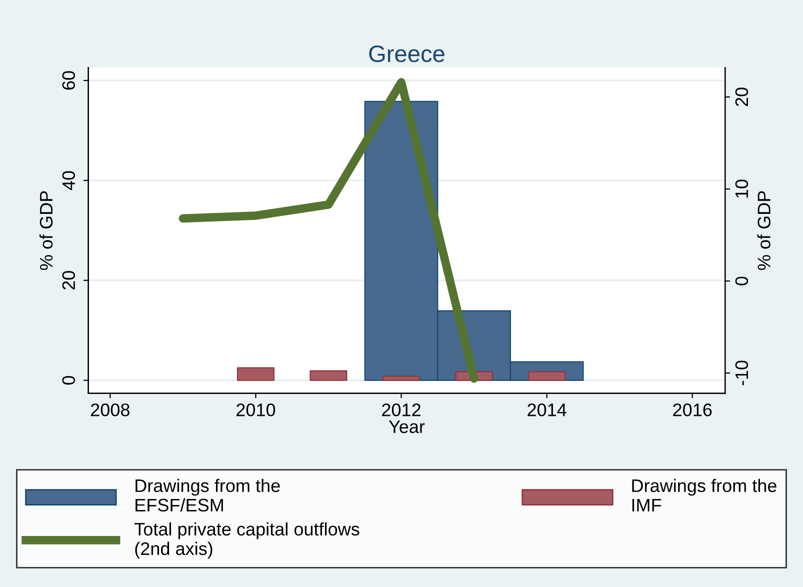  What do you see at coordinates (208, 495) in the screenshot?
I see `legend-label: Drawings from the EFSF/ESM` at bounding box center [208, 495].